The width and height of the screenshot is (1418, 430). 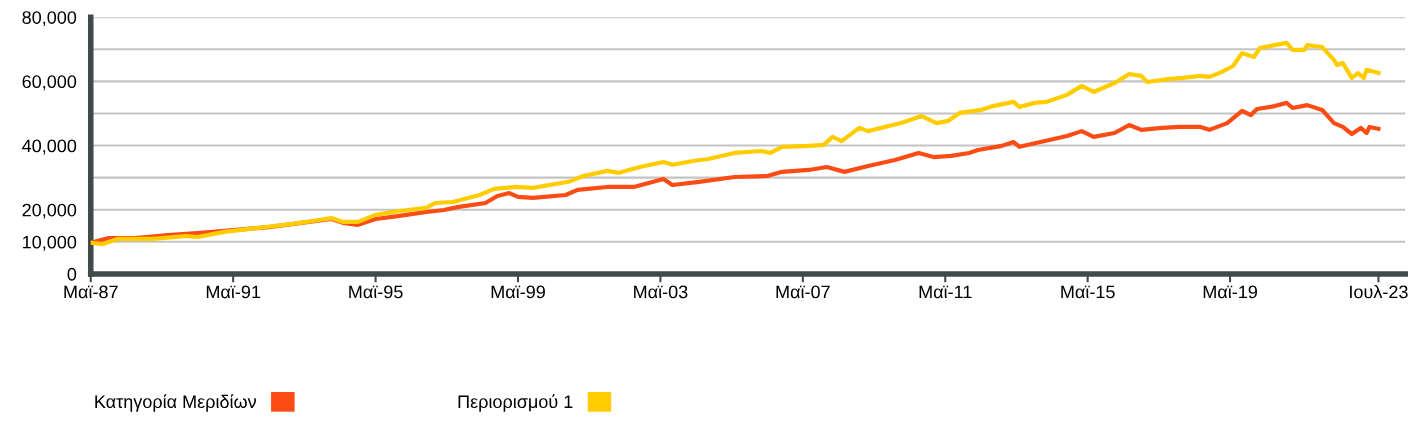 What do you see at coordinates (661, 292) in the screenshot?
I see `x-tick-label: Μαϊ-03` at bounding box center [661, 292].